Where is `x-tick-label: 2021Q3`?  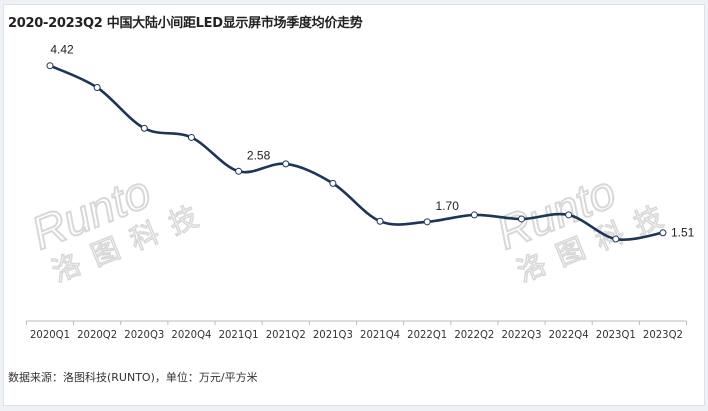
x-tick-label: 2021Q3 is located at coordinates (333, 334).